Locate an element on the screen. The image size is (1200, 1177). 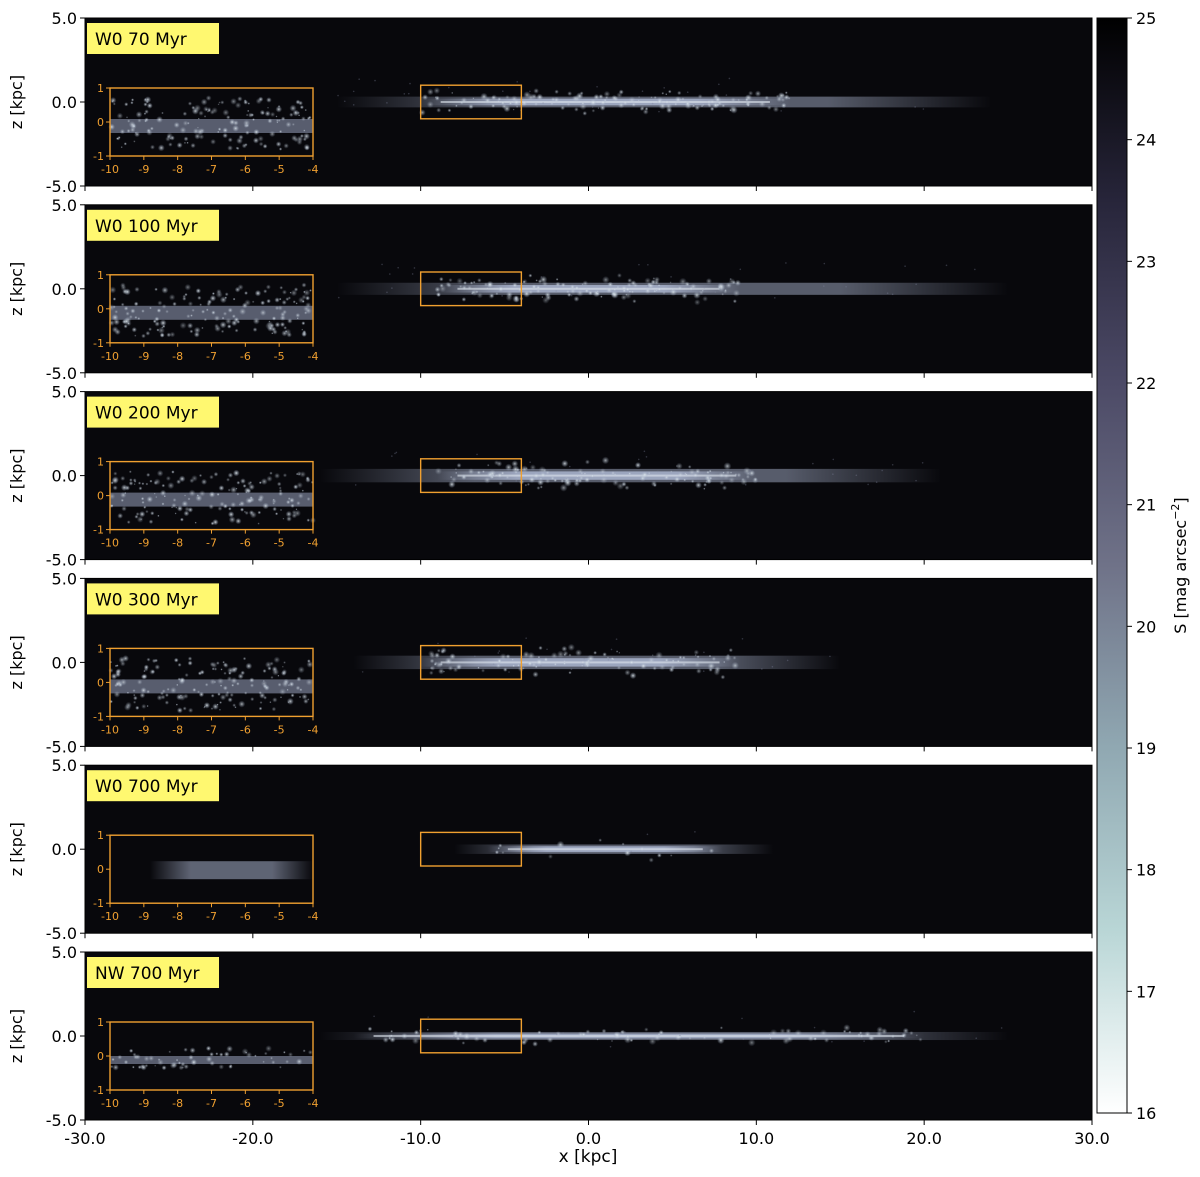
inset-x-tick-label: -4 is located at coordinates (313, 356).